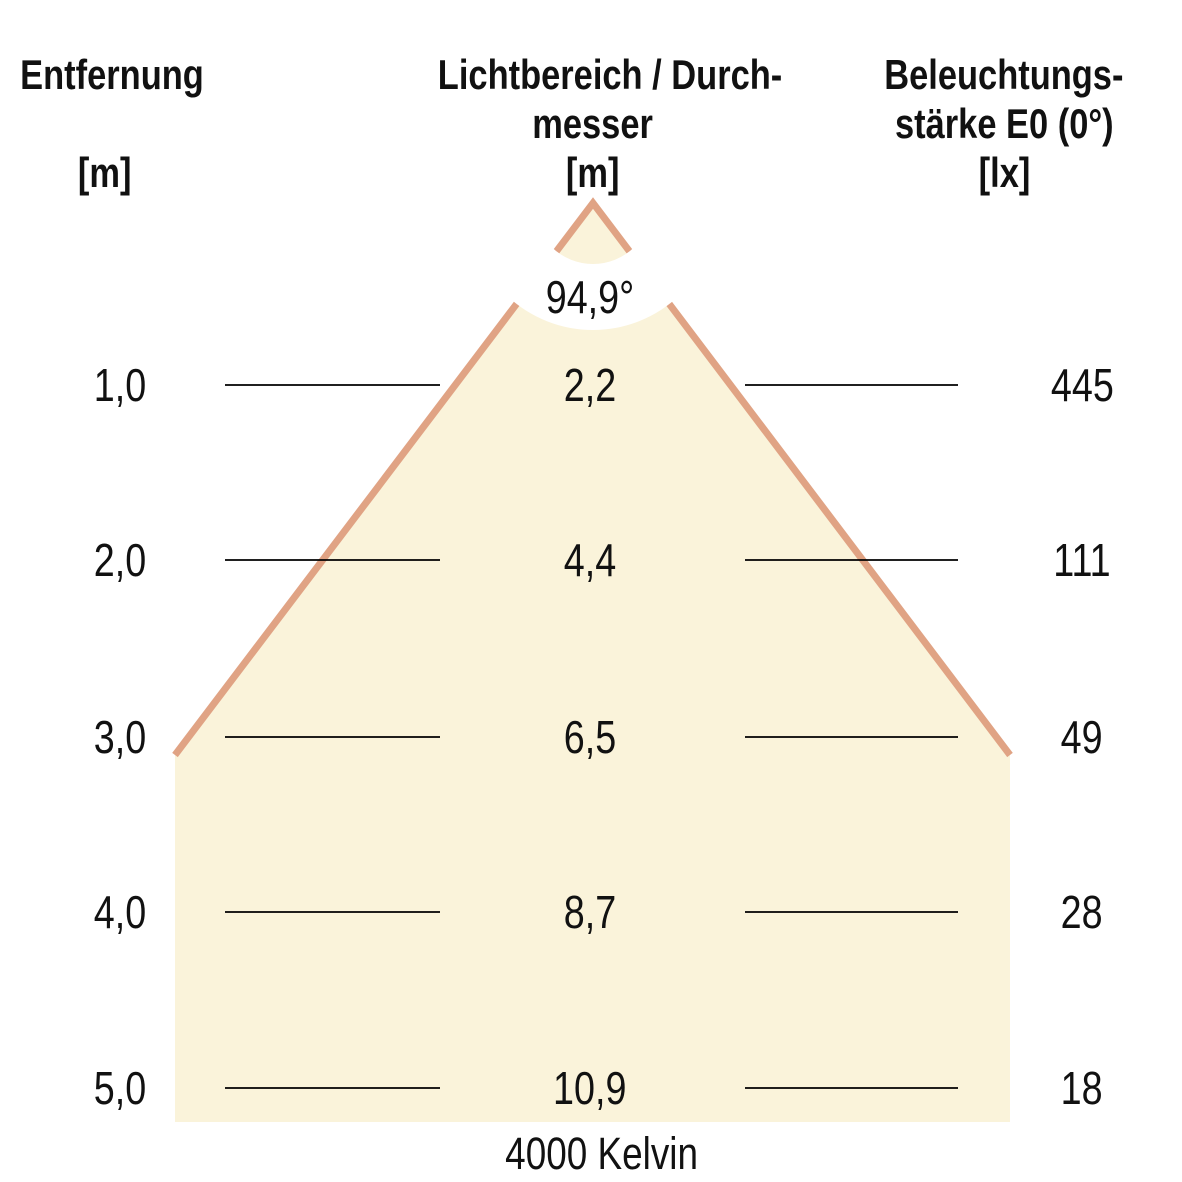 The height and width of the screenshot is (1182, 1182). Describe the element at coordinates (1004, 172) in the screenshot. I see `header-illuminance-unit: [lx]` at that location.